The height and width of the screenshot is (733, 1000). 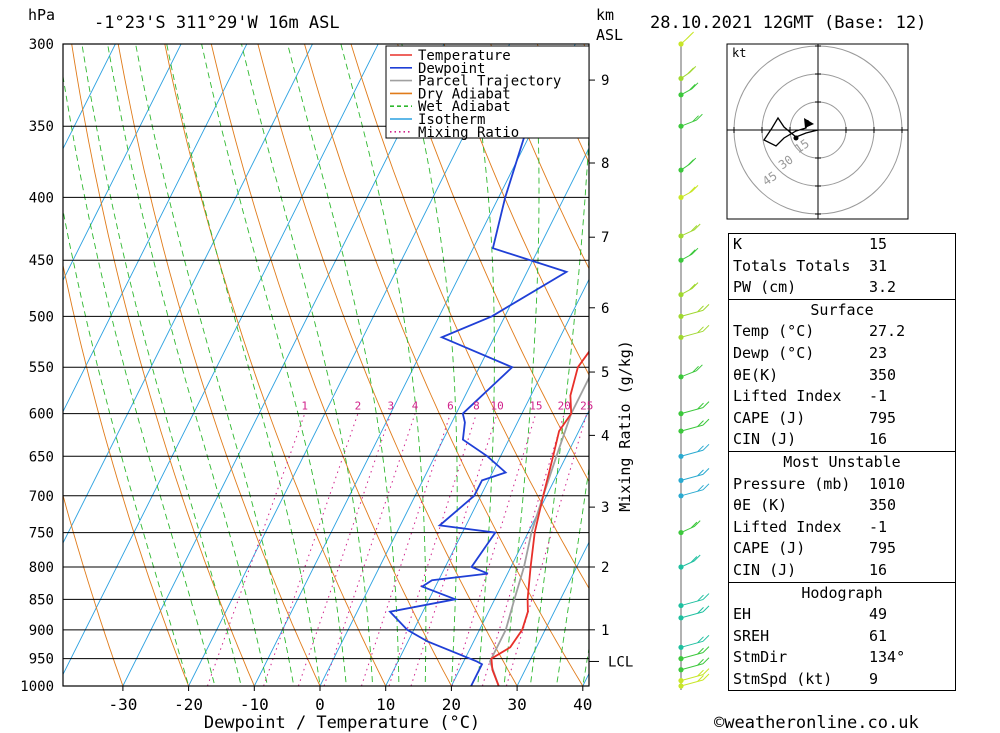 What do you see at coordinates (535, 406) in the screenshot?
I see `mixing-ratio-label: 15` at bounding box center [535, 406].